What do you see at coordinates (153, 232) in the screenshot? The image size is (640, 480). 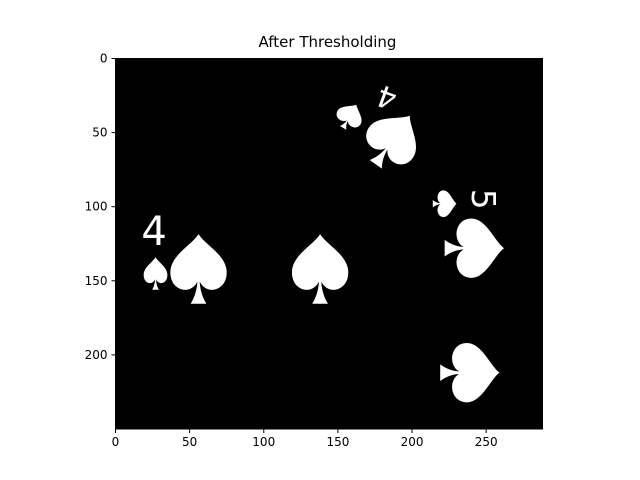 I see `rank-mark-1: 4` at bounding box center [153, 232].